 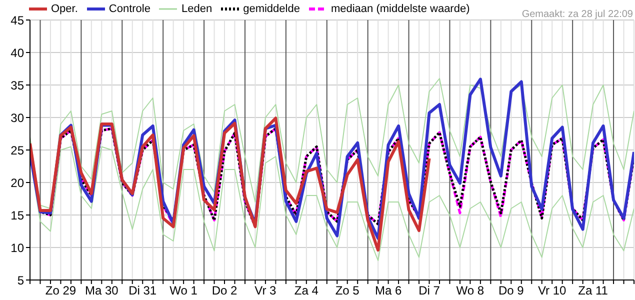 What do you see at coordinates (593, 291) in the screenshot?
I see `x-tick-label: Za 11` at bounding box center [593, 291].